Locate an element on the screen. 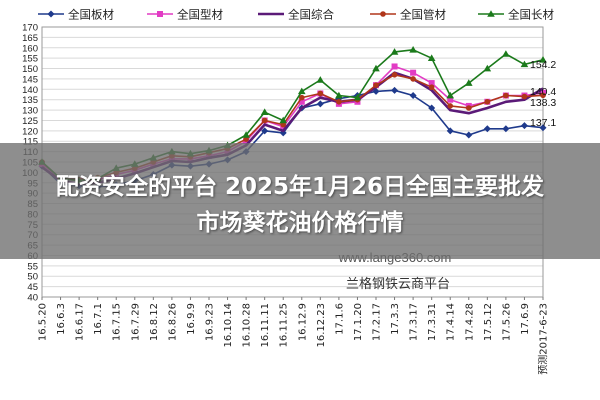 This screenshot has width=600, height=400. legend-item-4: 全国长材 is located at coordinates (516, 15).